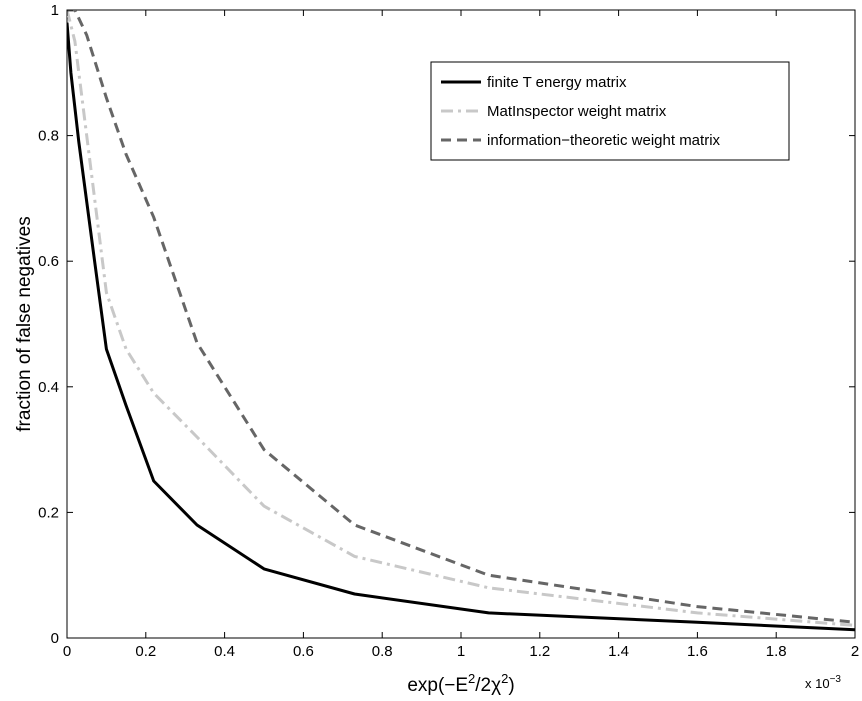 The height and width of the screenshot is (701, 862). I want to click on x-tick-label: 1.8, so click(776, 651).